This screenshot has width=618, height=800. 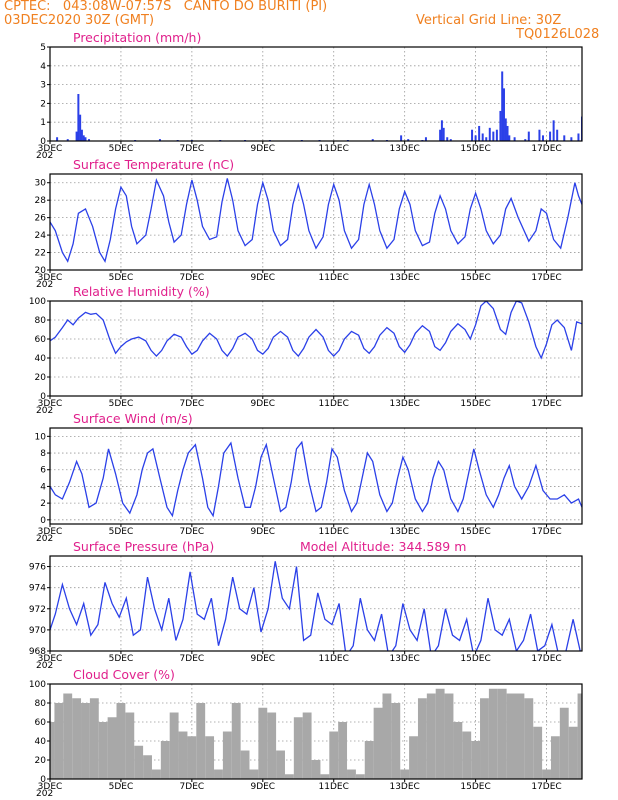 What do you see at coordinates (43, 142) in the screenshot?
I see `y-tick-label: 0` at bounding box center [43, 142].